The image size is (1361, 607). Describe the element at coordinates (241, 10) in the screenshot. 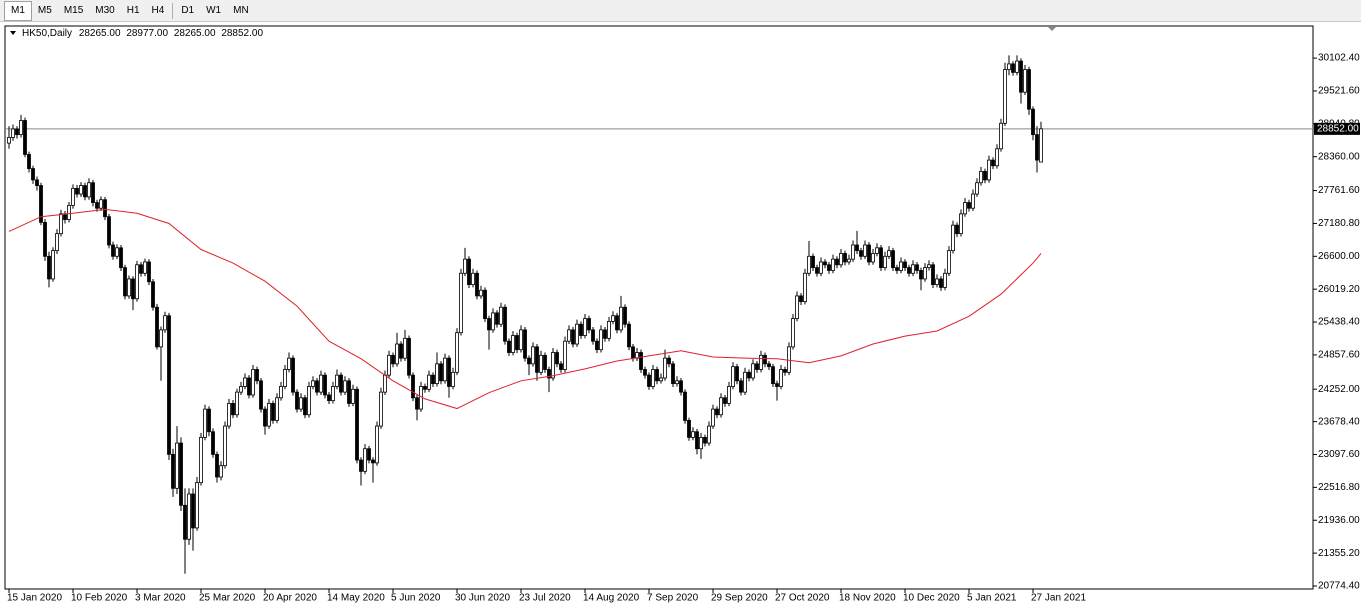

I see `timeframe-tab: MN` at that location.